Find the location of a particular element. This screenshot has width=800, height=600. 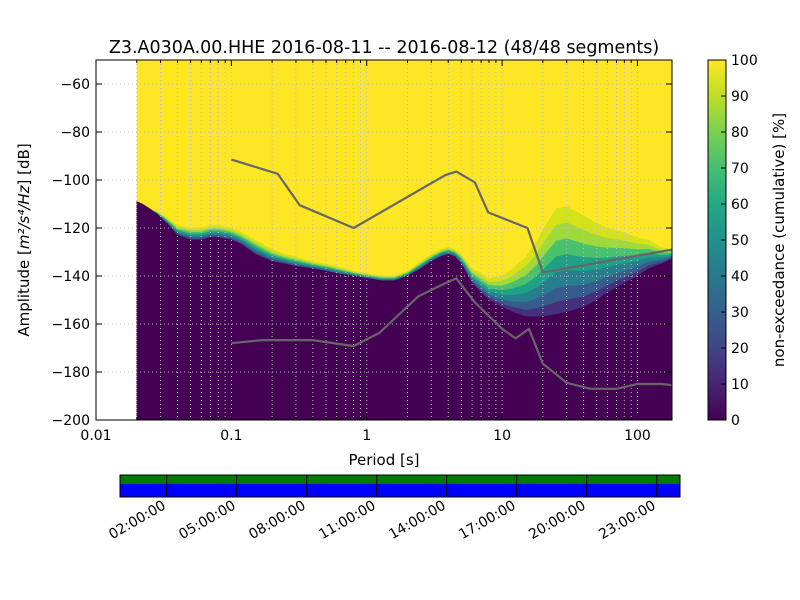

colorbar-label: non-exceedance (cumulative) [%] is located at coordinates (779, 240).